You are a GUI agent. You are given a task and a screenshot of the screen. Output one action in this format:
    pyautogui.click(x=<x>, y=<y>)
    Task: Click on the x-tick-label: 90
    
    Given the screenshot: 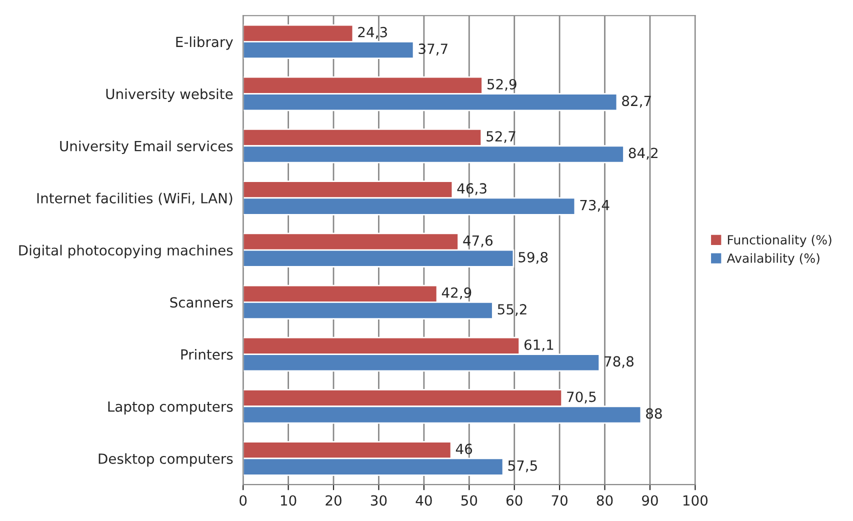 What is the action you would take?
    pyautogui.click(x=650, y=500)
    